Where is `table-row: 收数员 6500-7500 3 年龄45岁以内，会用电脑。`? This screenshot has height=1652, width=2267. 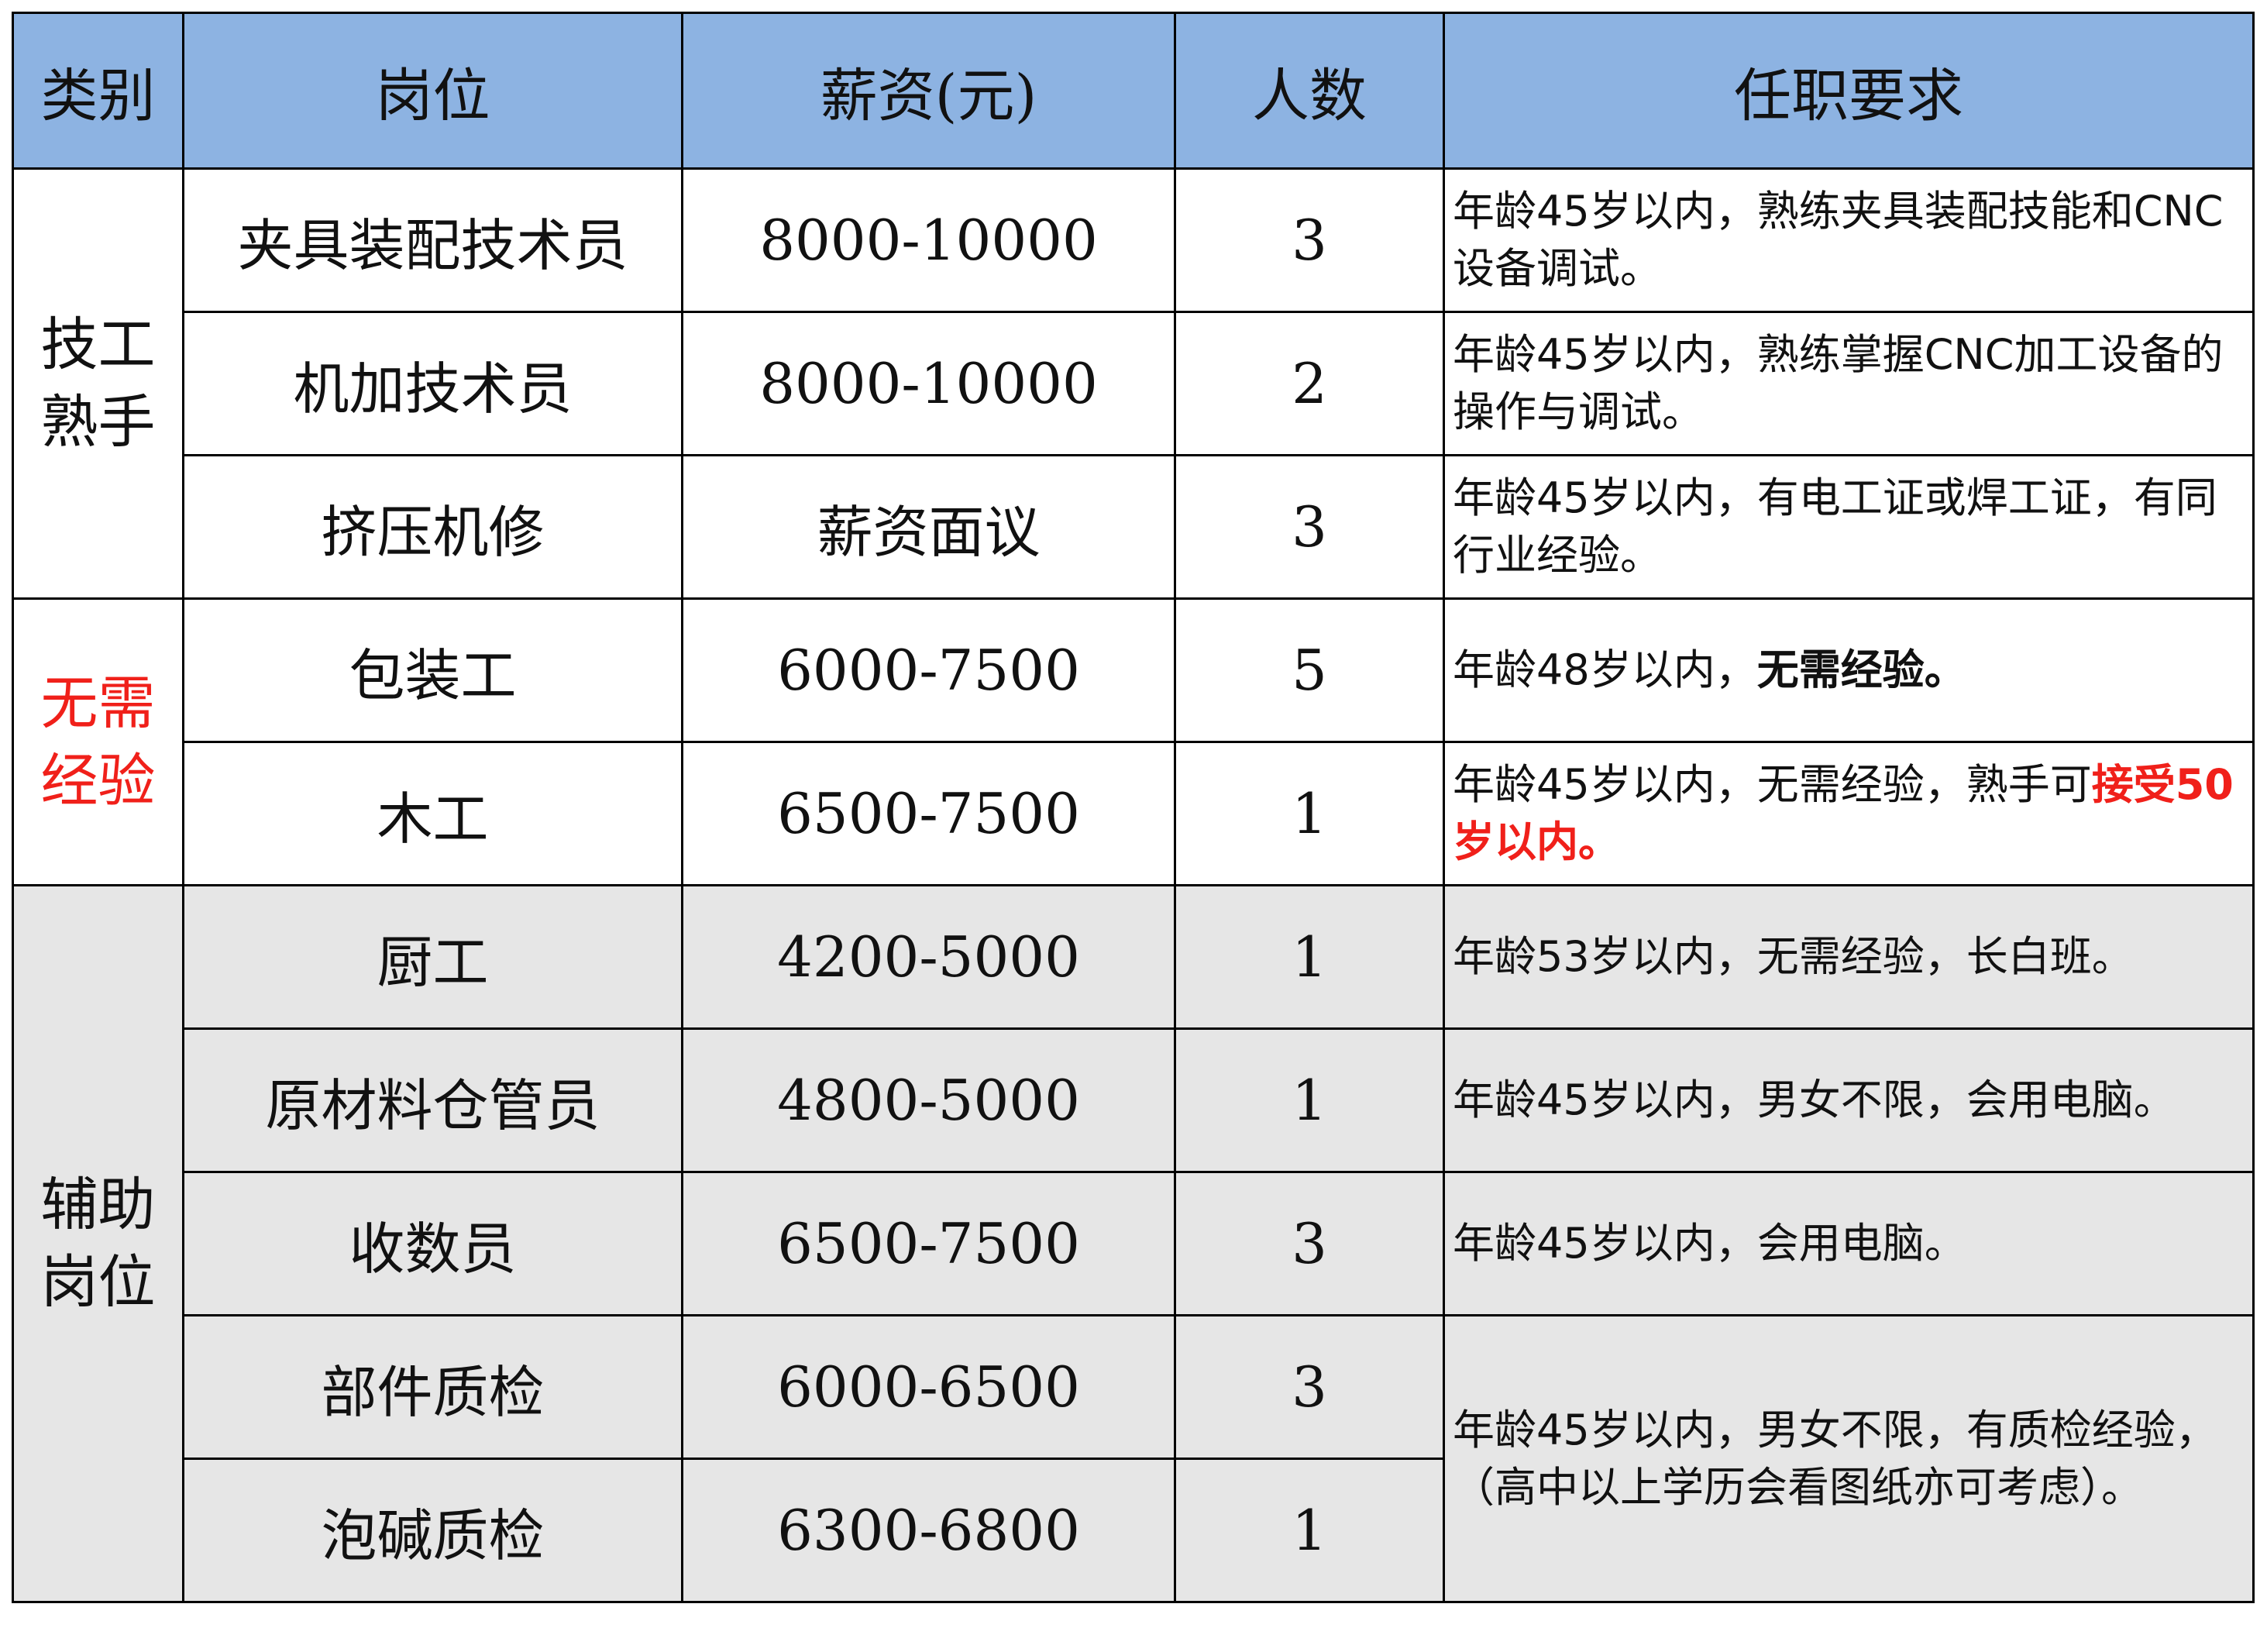 table-row: 收数员 6500-7500 3 年龄45岁以内，会用电脑。 is located at coordinates (1134, 1243).